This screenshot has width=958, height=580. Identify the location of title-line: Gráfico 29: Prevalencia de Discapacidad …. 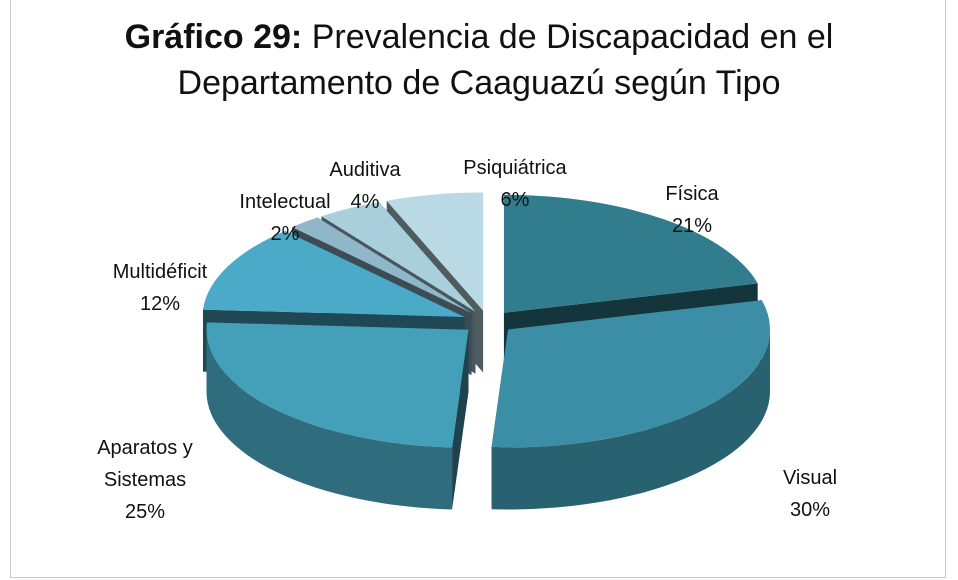
(479, 60).